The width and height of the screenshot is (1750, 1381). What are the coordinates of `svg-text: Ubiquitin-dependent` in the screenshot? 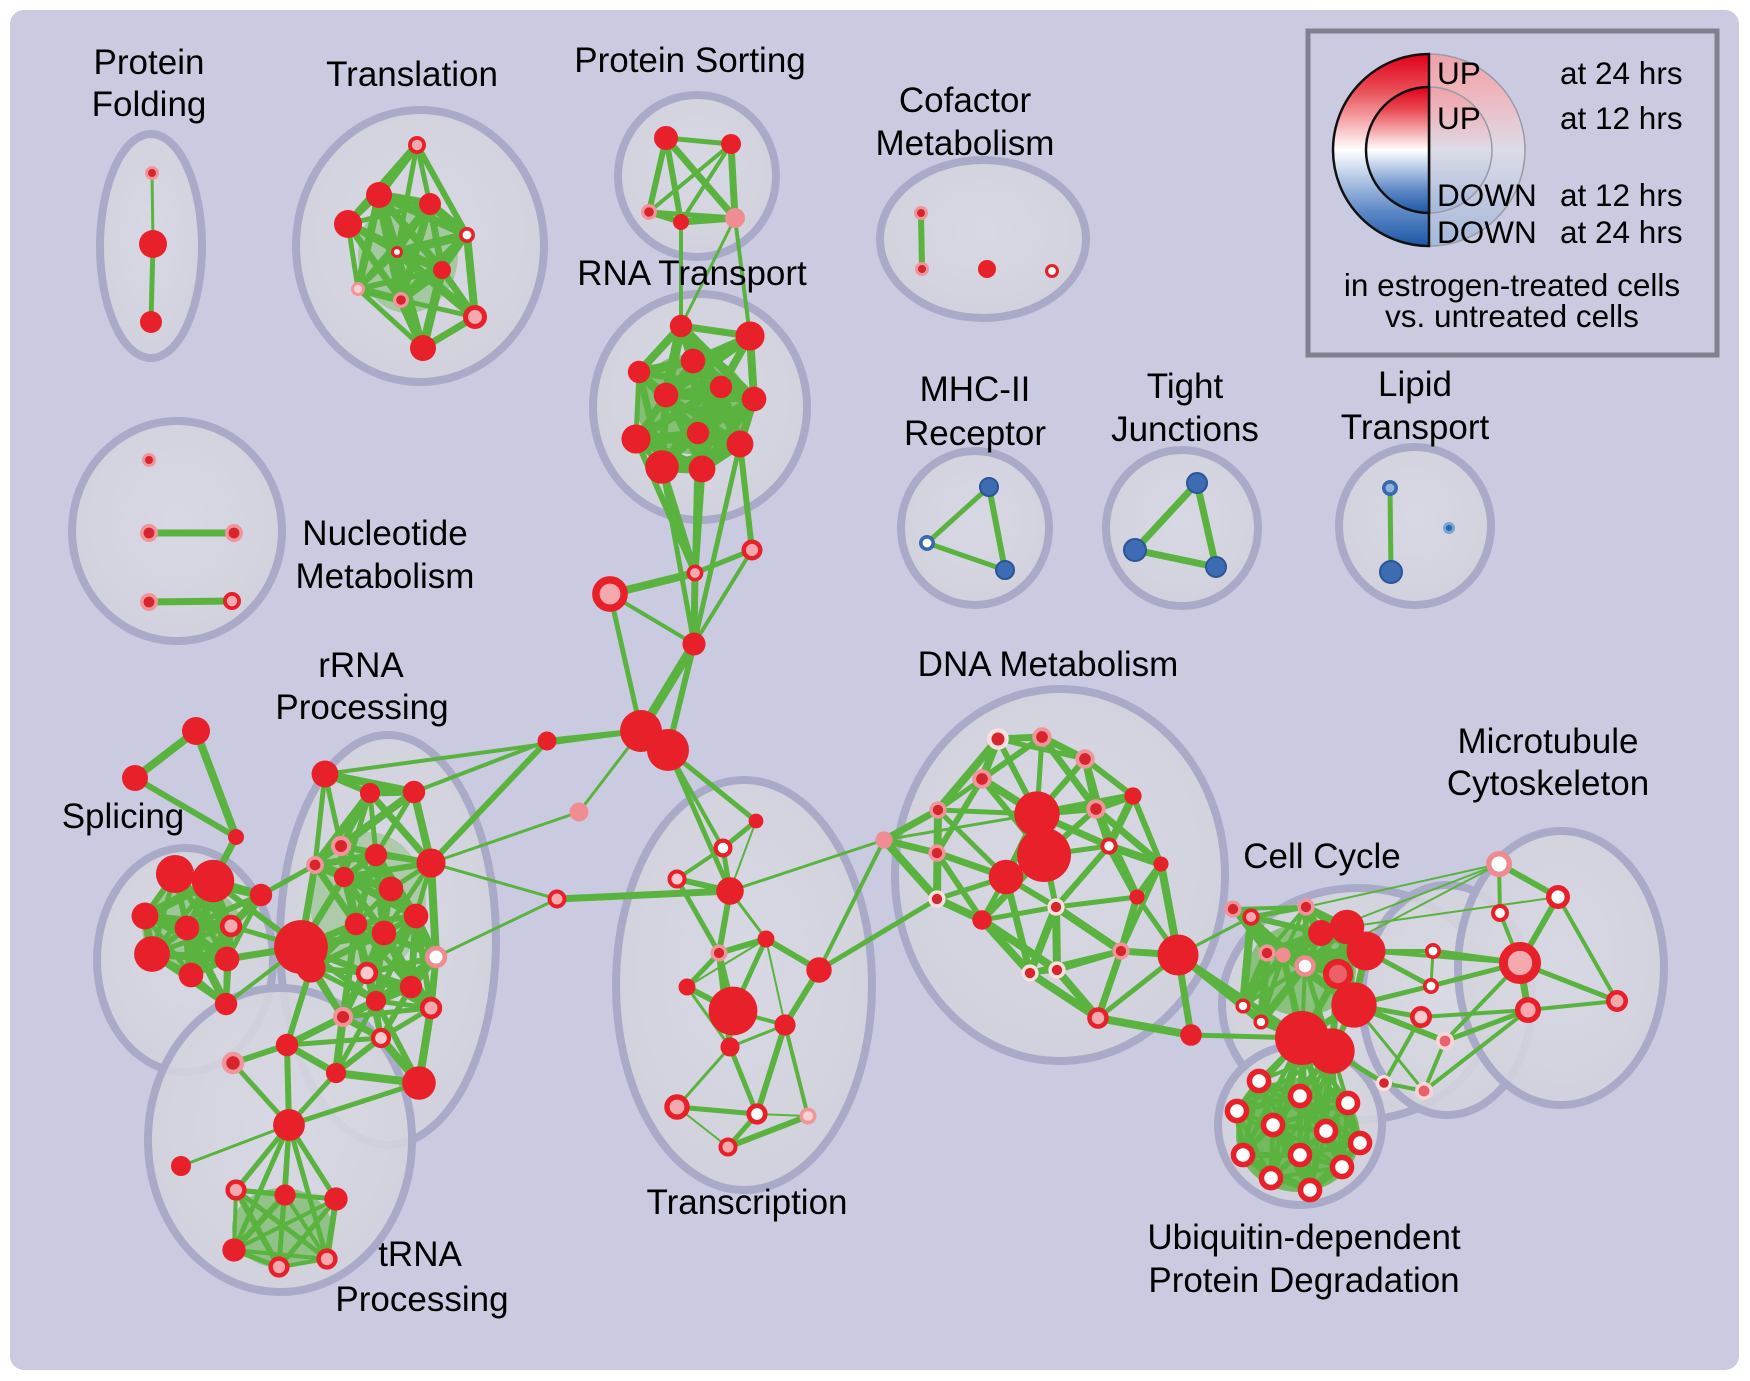 It's located at (1304, 1237).